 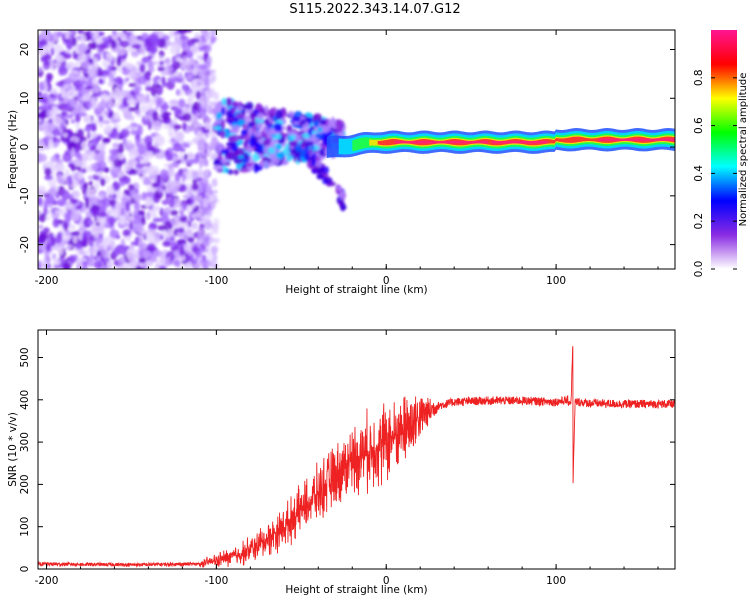 I want to click on colorbar-tick-label: 0.8, so click(x=699, y=77).